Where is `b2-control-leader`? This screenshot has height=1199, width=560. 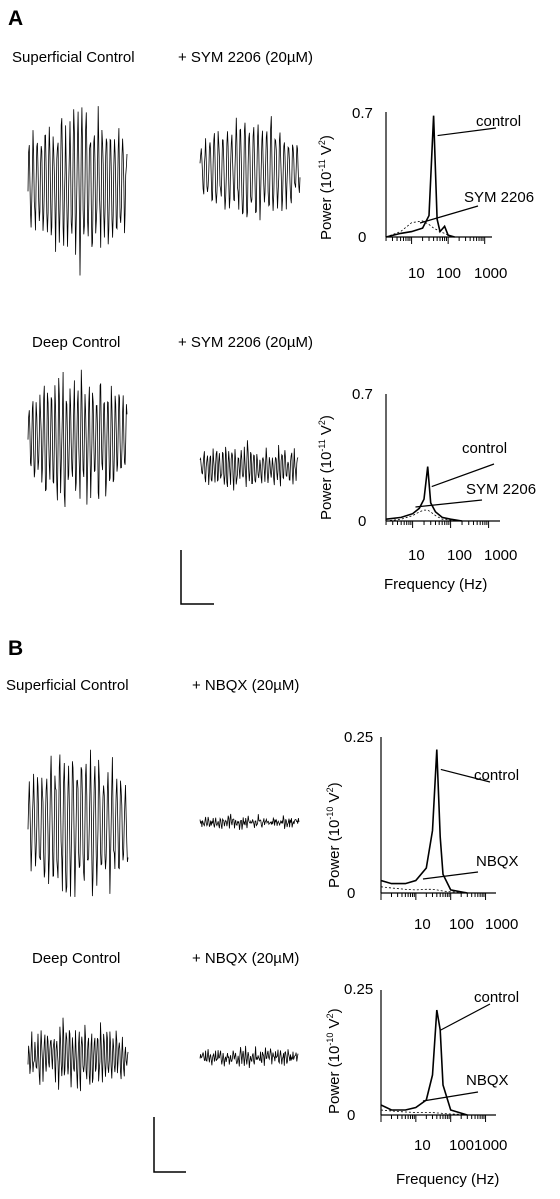 b2-control-leader is located at coordinates (465, 1017).